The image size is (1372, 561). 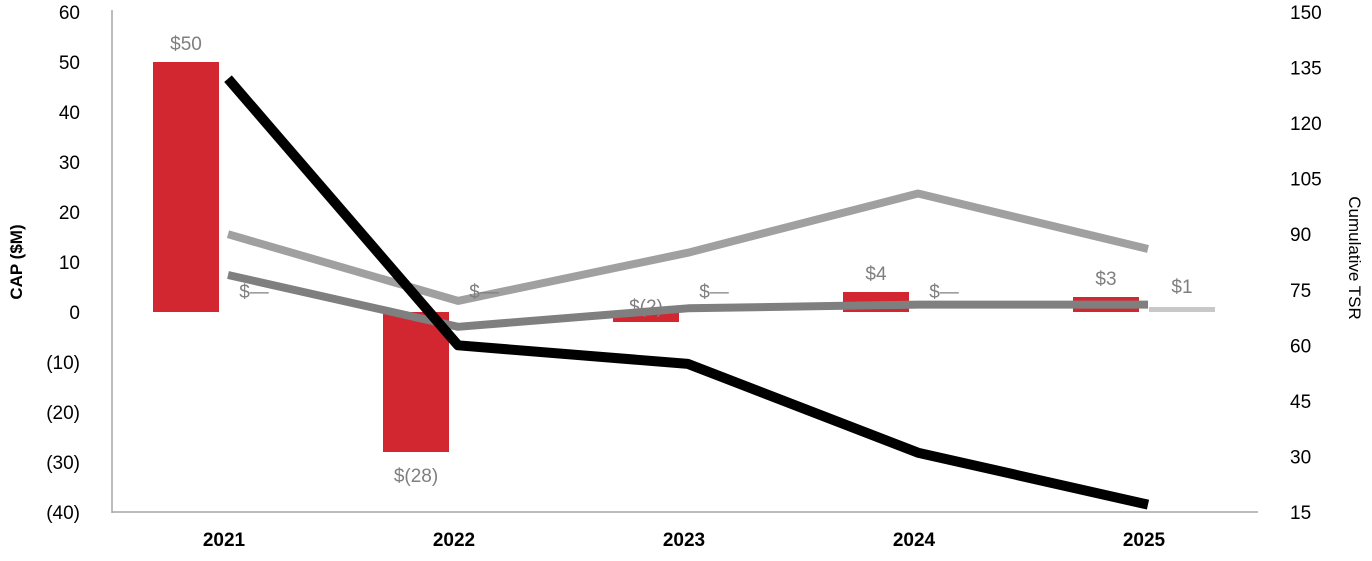 What do you see at coordinates (1300, 346) in the screenshot?
I see `y2-tick-label: 60` at bounding box center [1300, 346].